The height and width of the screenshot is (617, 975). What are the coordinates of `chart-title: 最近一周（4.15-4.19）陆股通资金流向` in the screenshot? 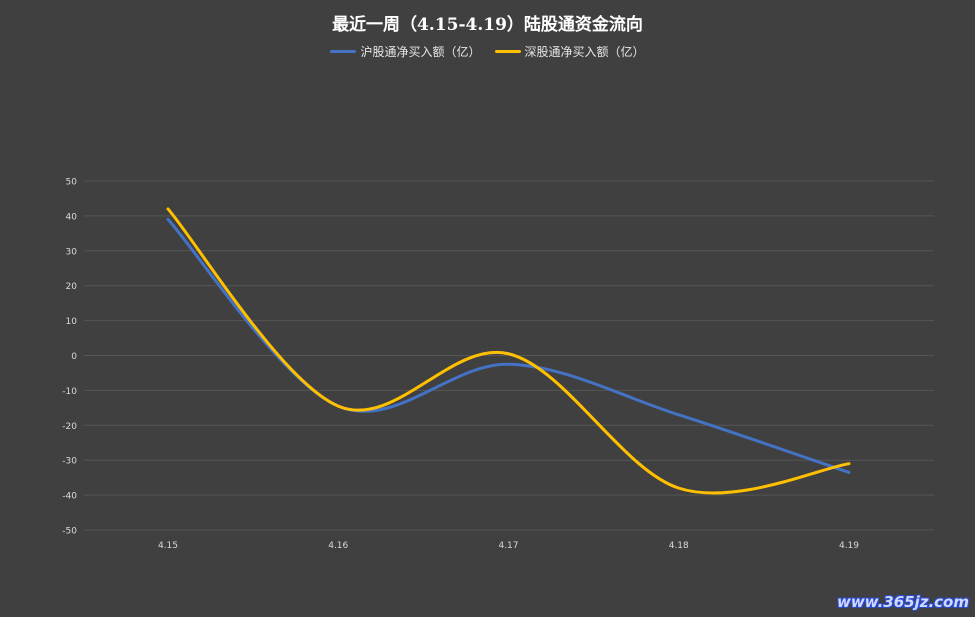 It's located at (487, 25).